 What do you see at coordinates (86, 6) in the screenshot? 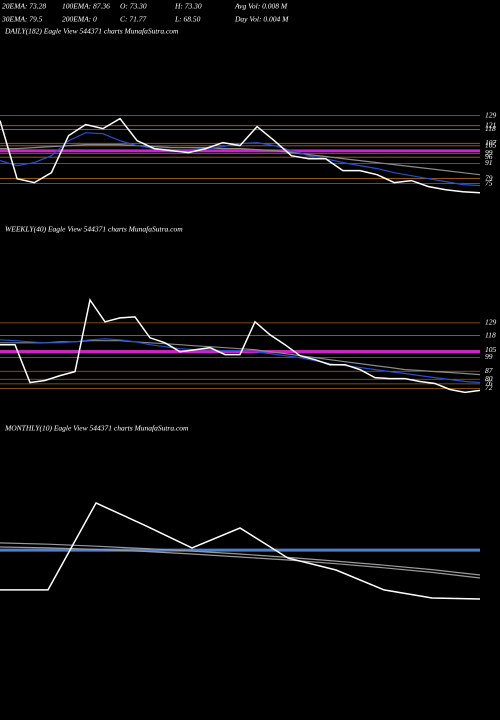
I see `header-stat: 100EMA: 87.36` at bounding box center [86, 6].